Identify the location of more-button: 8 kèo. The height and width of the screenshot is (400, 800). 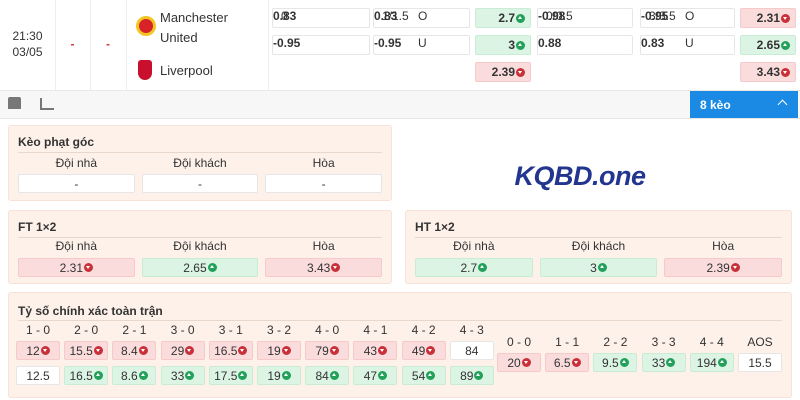
(744, 104).